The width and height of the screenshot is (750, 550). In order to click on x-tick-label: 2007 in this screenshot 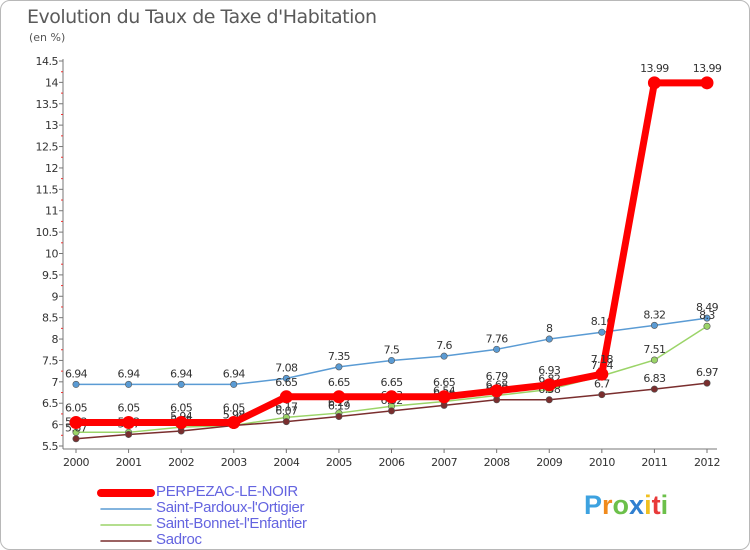, I will do `click(444, 462)`.